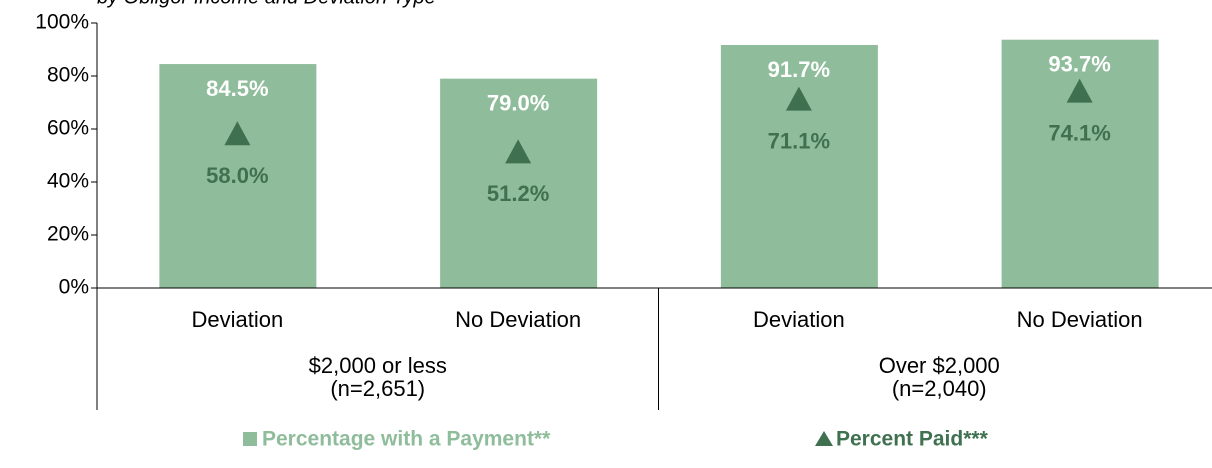  I want to click on marker-value-label: 71.1%, so click(799, 140).